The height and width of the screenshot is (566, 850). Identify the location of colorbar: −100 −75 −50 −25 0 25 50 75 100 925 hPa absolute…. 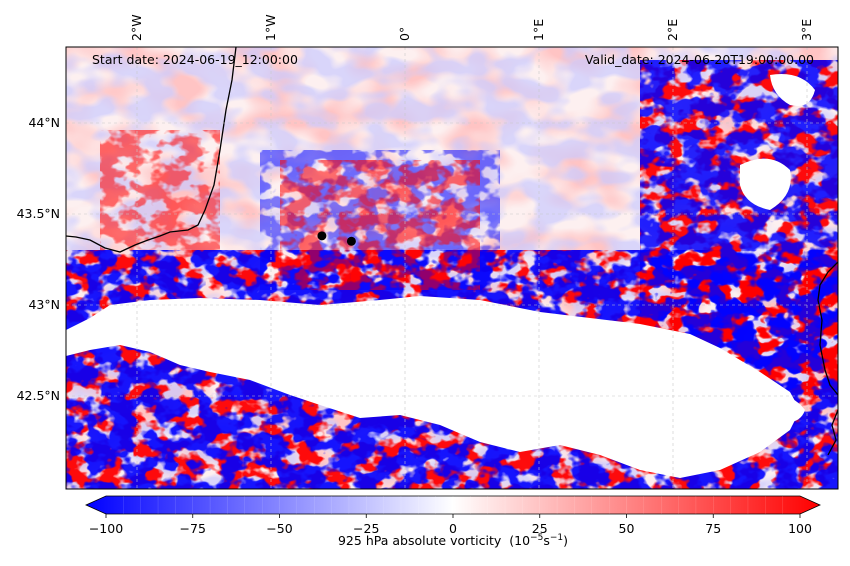
(453, 521).